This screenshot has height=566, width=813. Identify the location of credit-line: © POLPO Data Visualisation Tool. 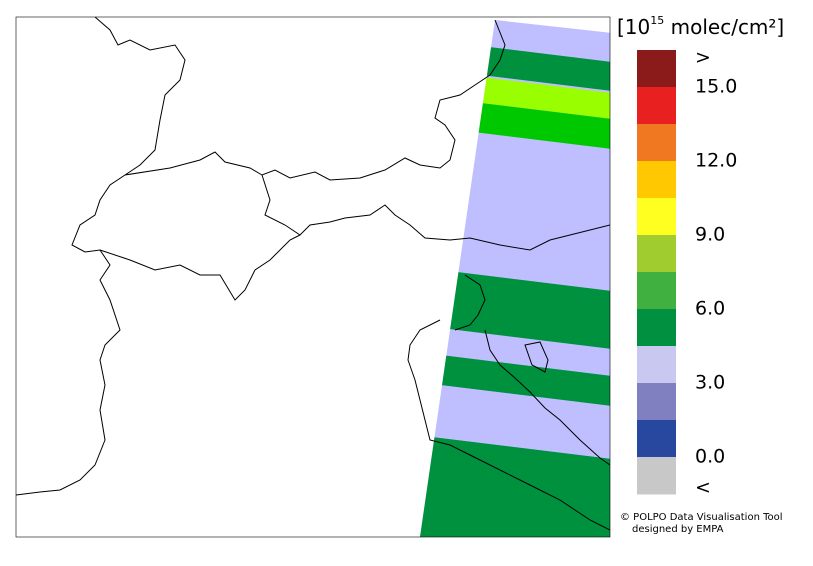
(701, 517).